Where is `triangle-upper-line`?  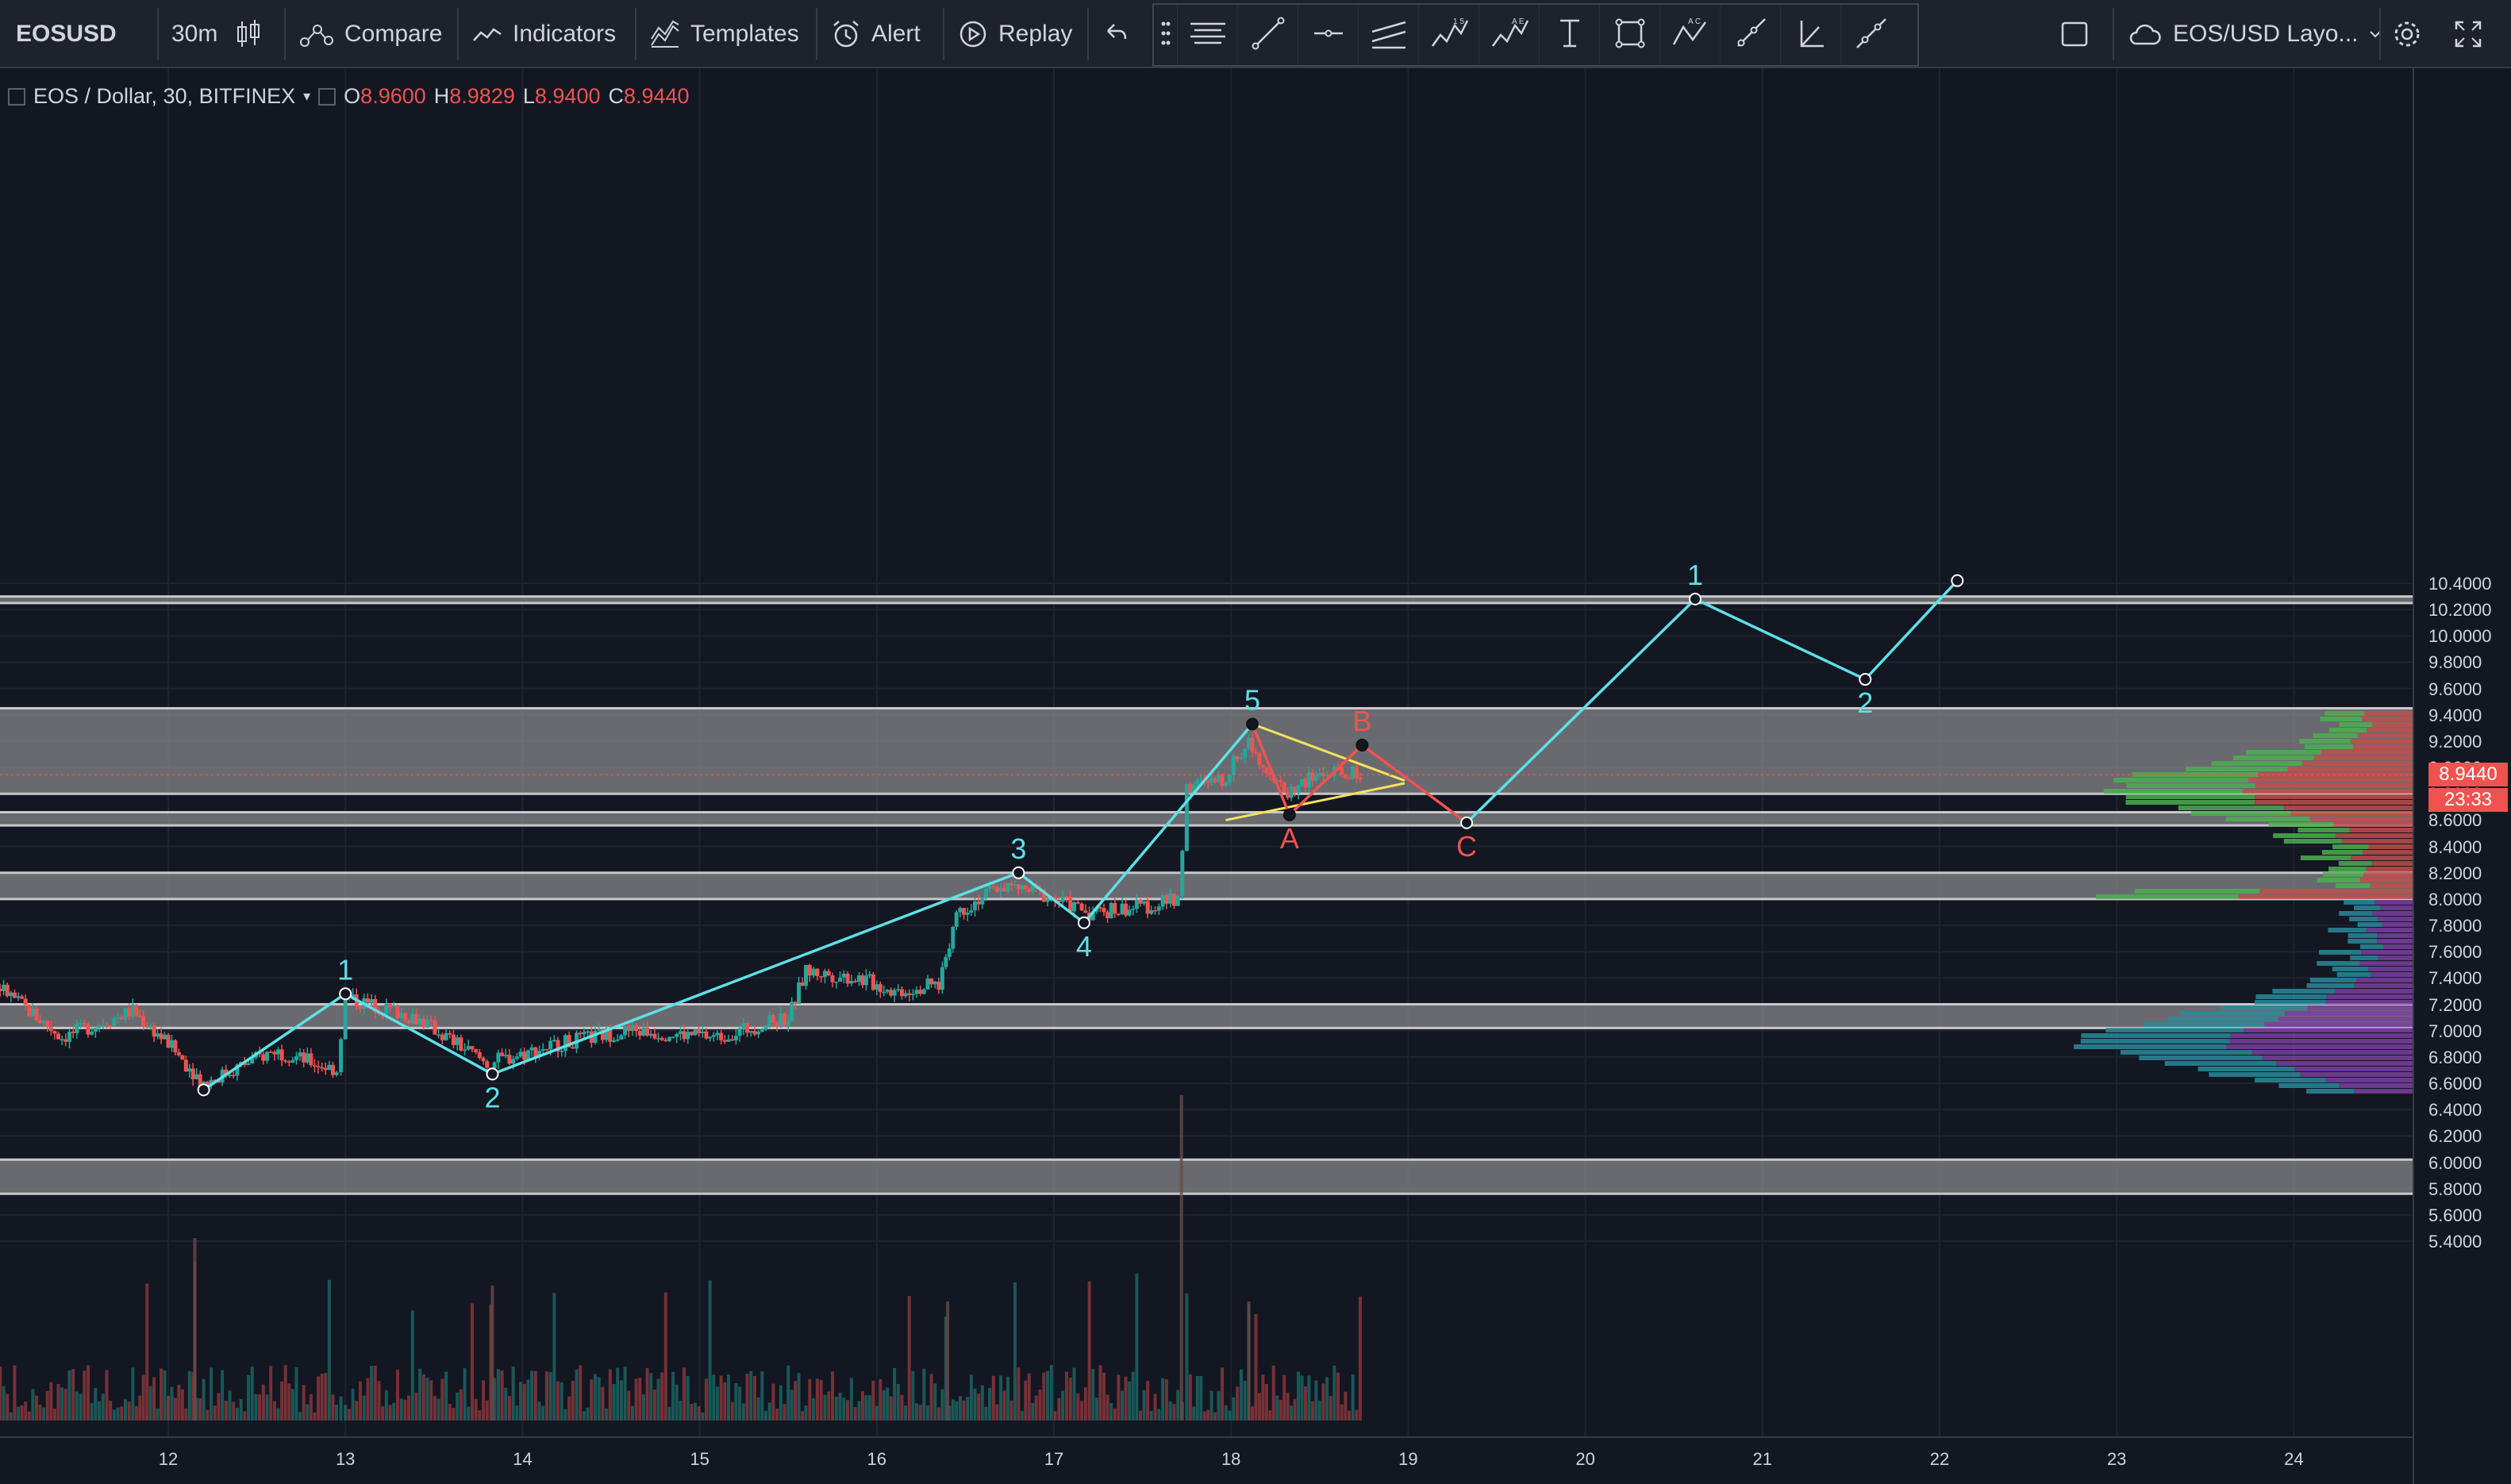
triangle-upper-line is located at coordinates (1328, 752).